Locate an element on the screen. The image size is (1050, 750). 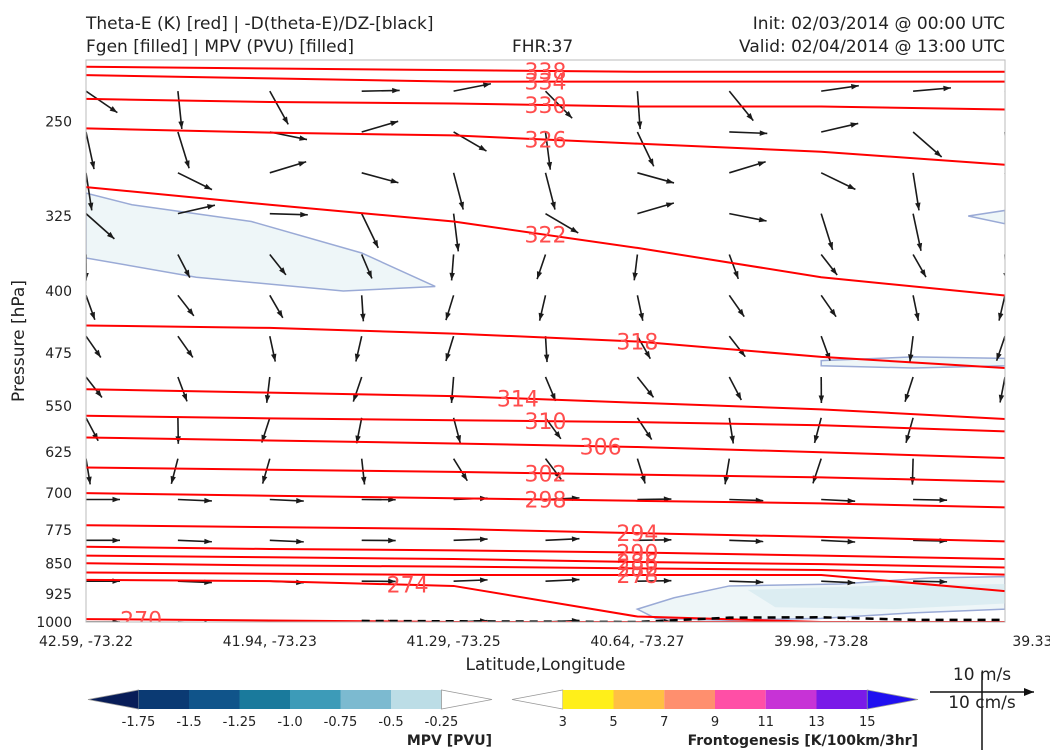
theta-e-contour-label: 310 is located at coordinates (546, 422).